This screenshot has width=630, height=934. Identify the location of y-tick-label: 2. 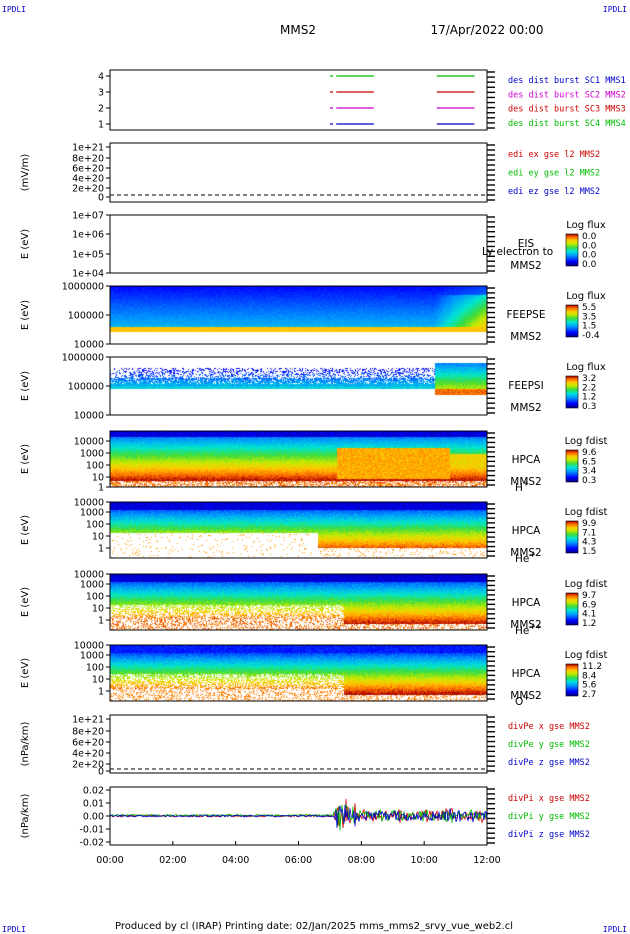
(101, 109).